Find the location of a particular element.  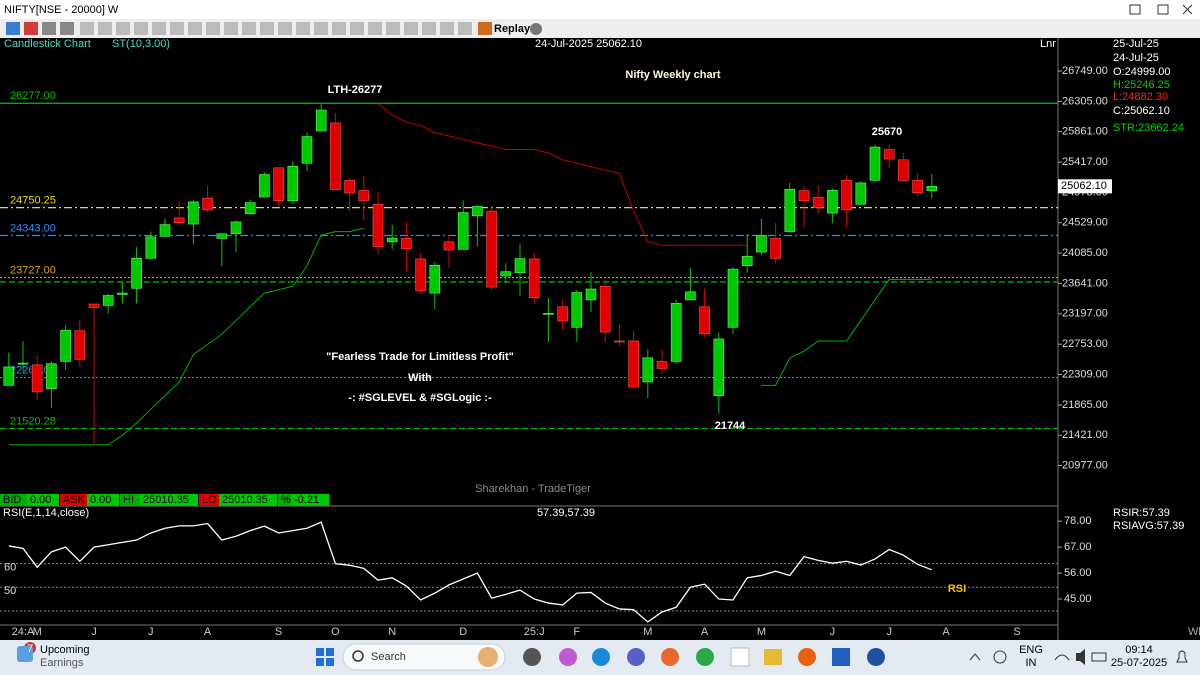

title-bar is located at coordinates (600, 9).